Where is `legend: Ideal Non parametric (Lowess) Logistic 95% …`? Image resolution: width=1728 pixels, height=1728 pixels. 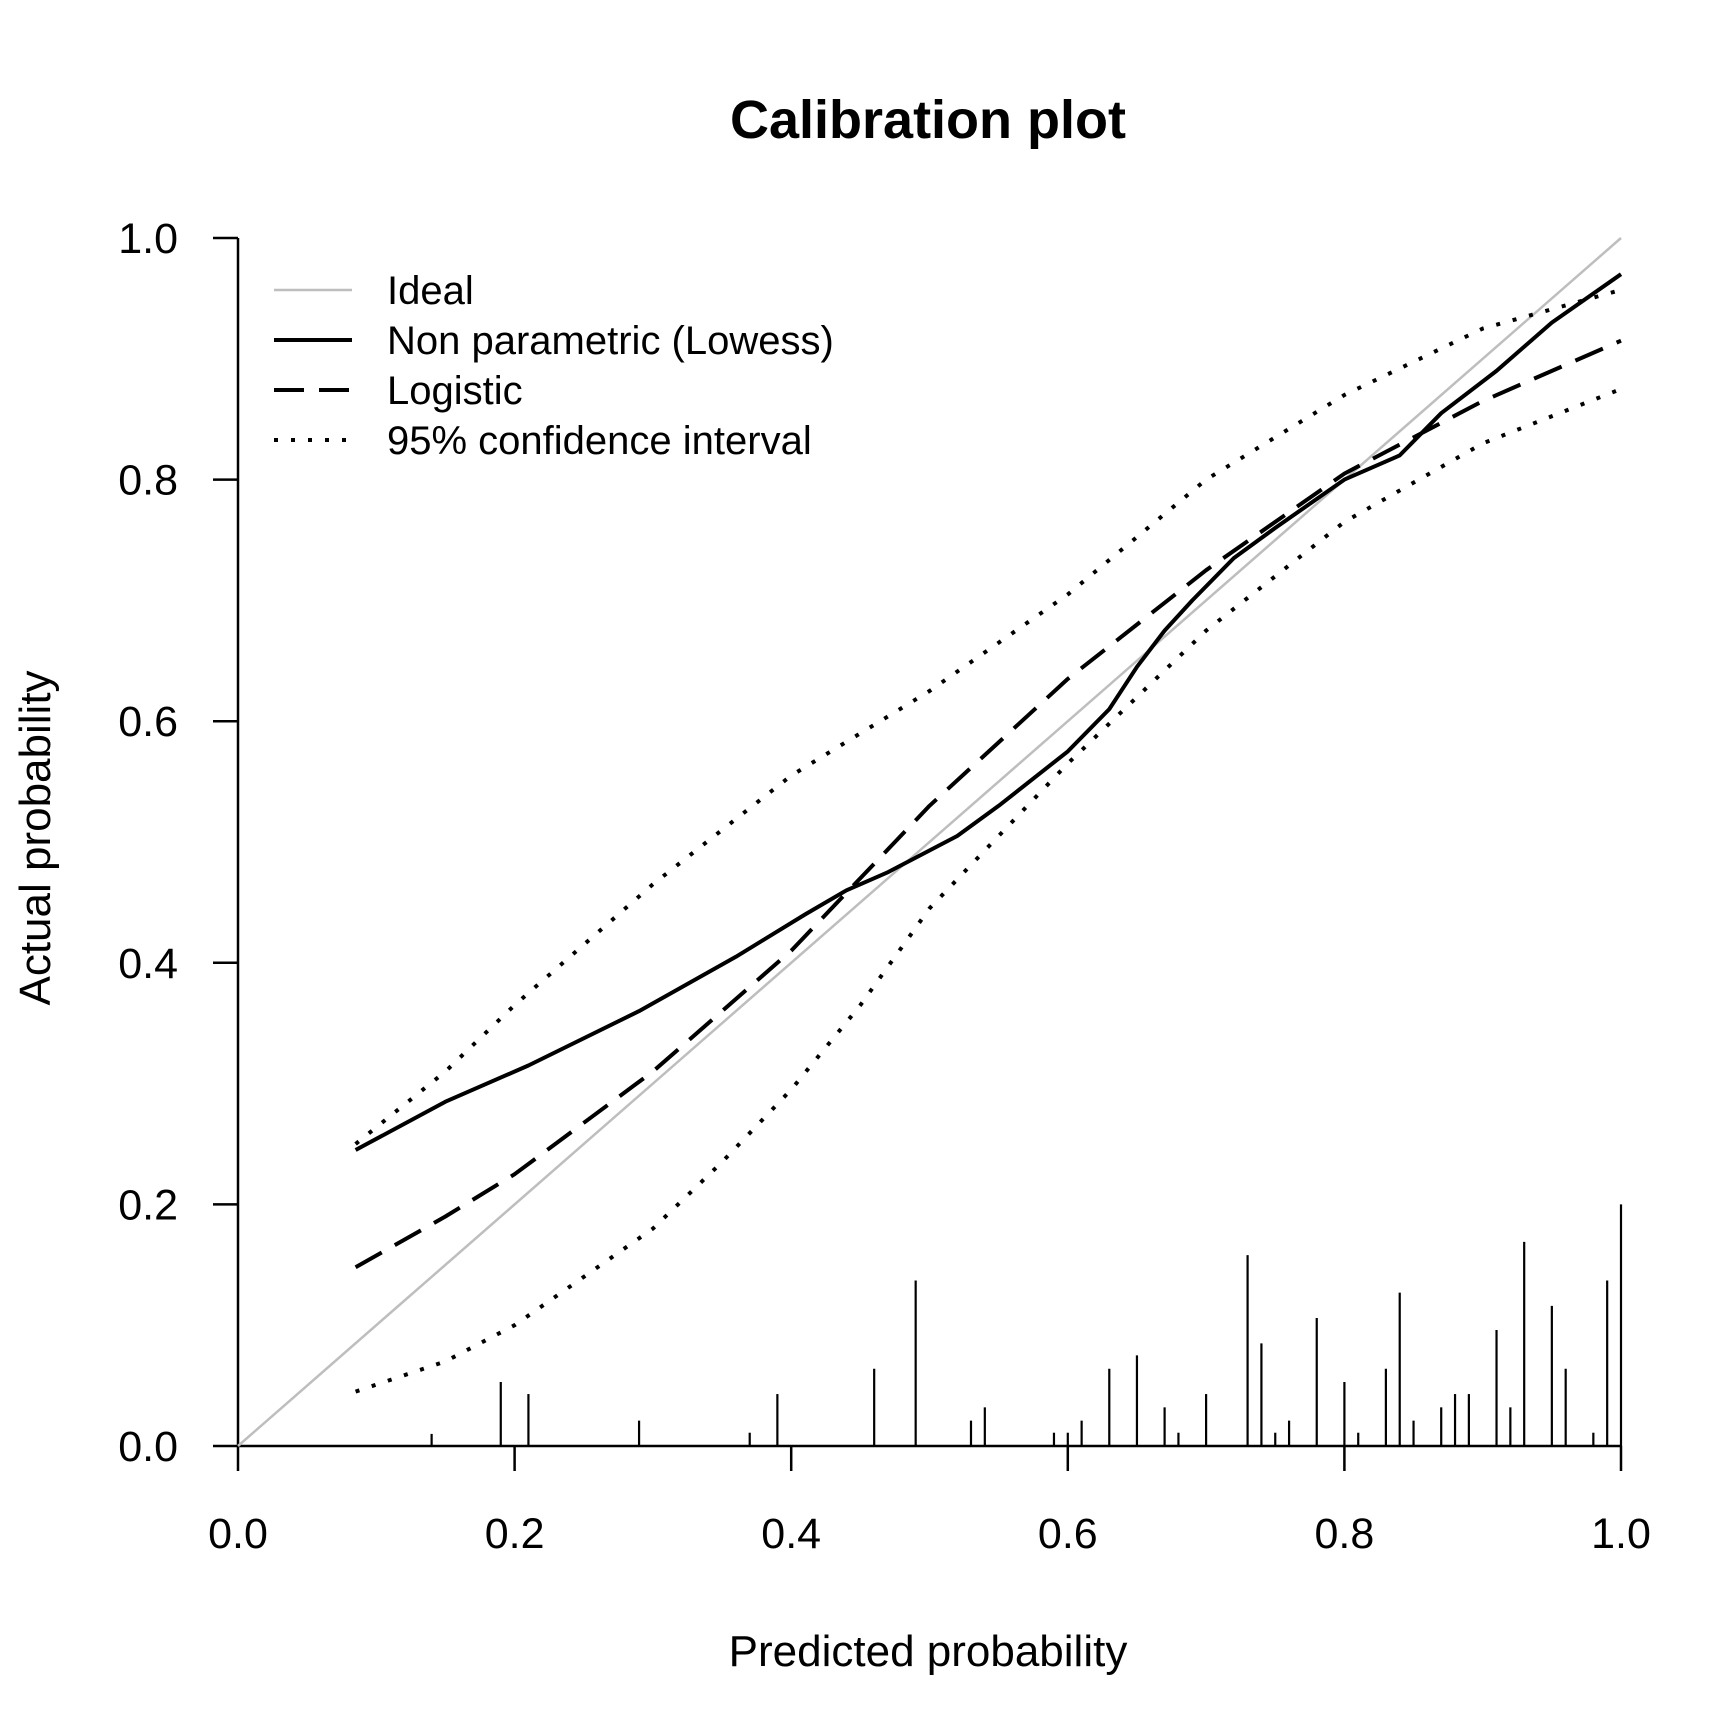
legend: Ideal Non parametric (Lowess) Logistic 95% … is located at coordinates (554, 366).